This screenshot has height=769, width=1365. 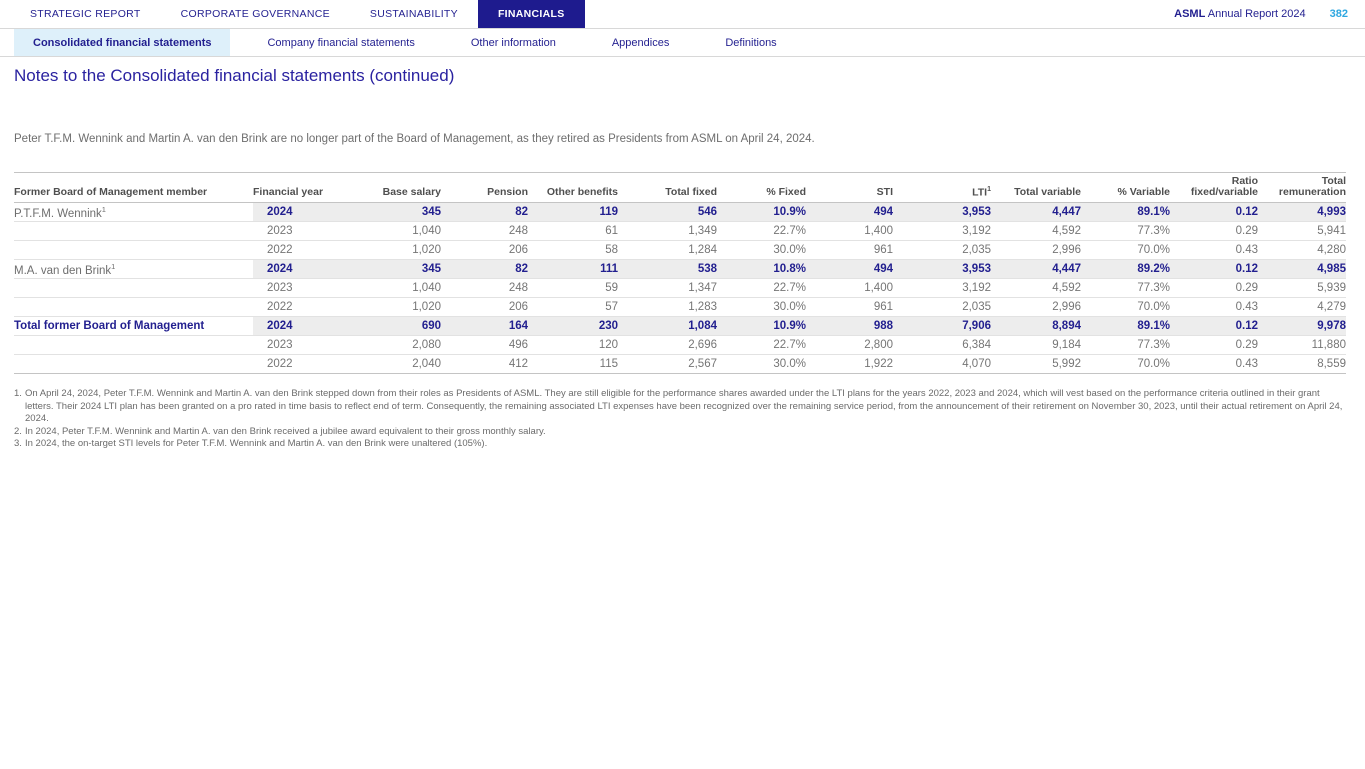 What do you see at coordinates (1302, 326) in the screenshot?
I see `value-cell: 9,978` at bounding box center [1302, 326].